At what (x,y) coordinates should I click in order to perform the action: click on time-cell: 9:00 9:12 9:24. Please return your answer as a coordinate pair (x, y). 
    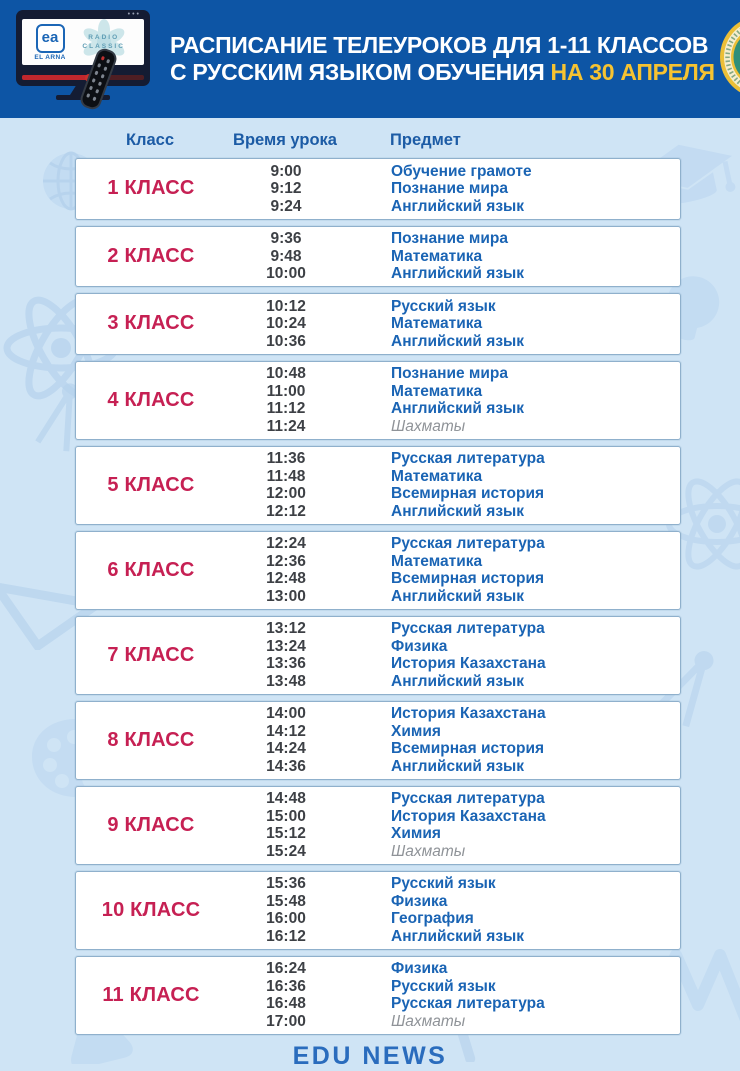
    Looking at the image, I should click on (286, 189).